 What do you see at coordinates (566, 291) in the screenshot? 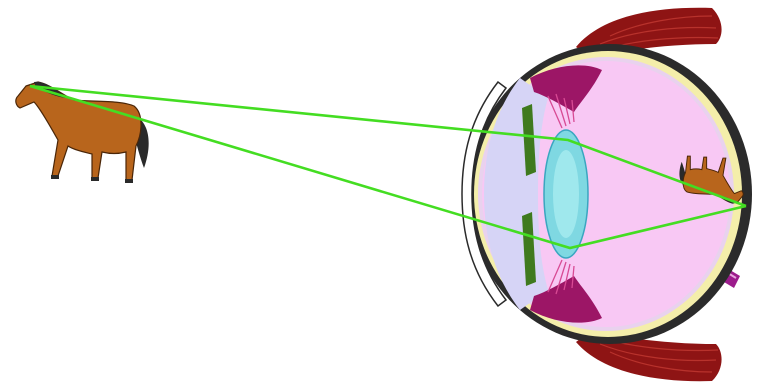
I see `ciliary-body-lower` at bounding box center [566, 291].